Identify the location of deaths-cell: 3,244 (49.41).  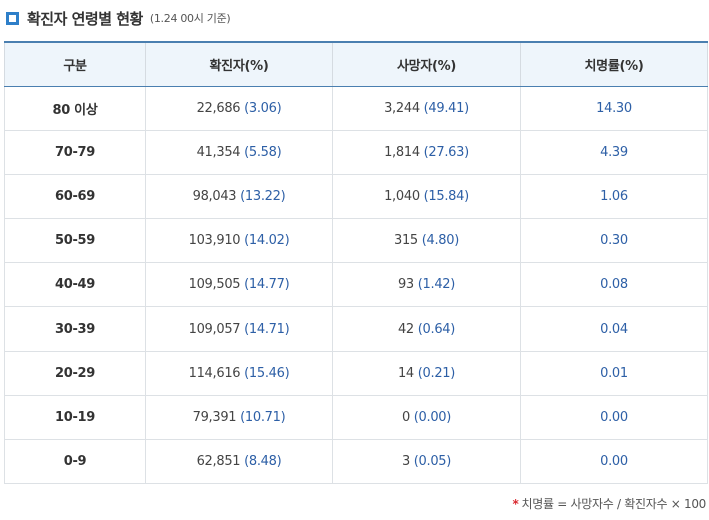
(426, 108).